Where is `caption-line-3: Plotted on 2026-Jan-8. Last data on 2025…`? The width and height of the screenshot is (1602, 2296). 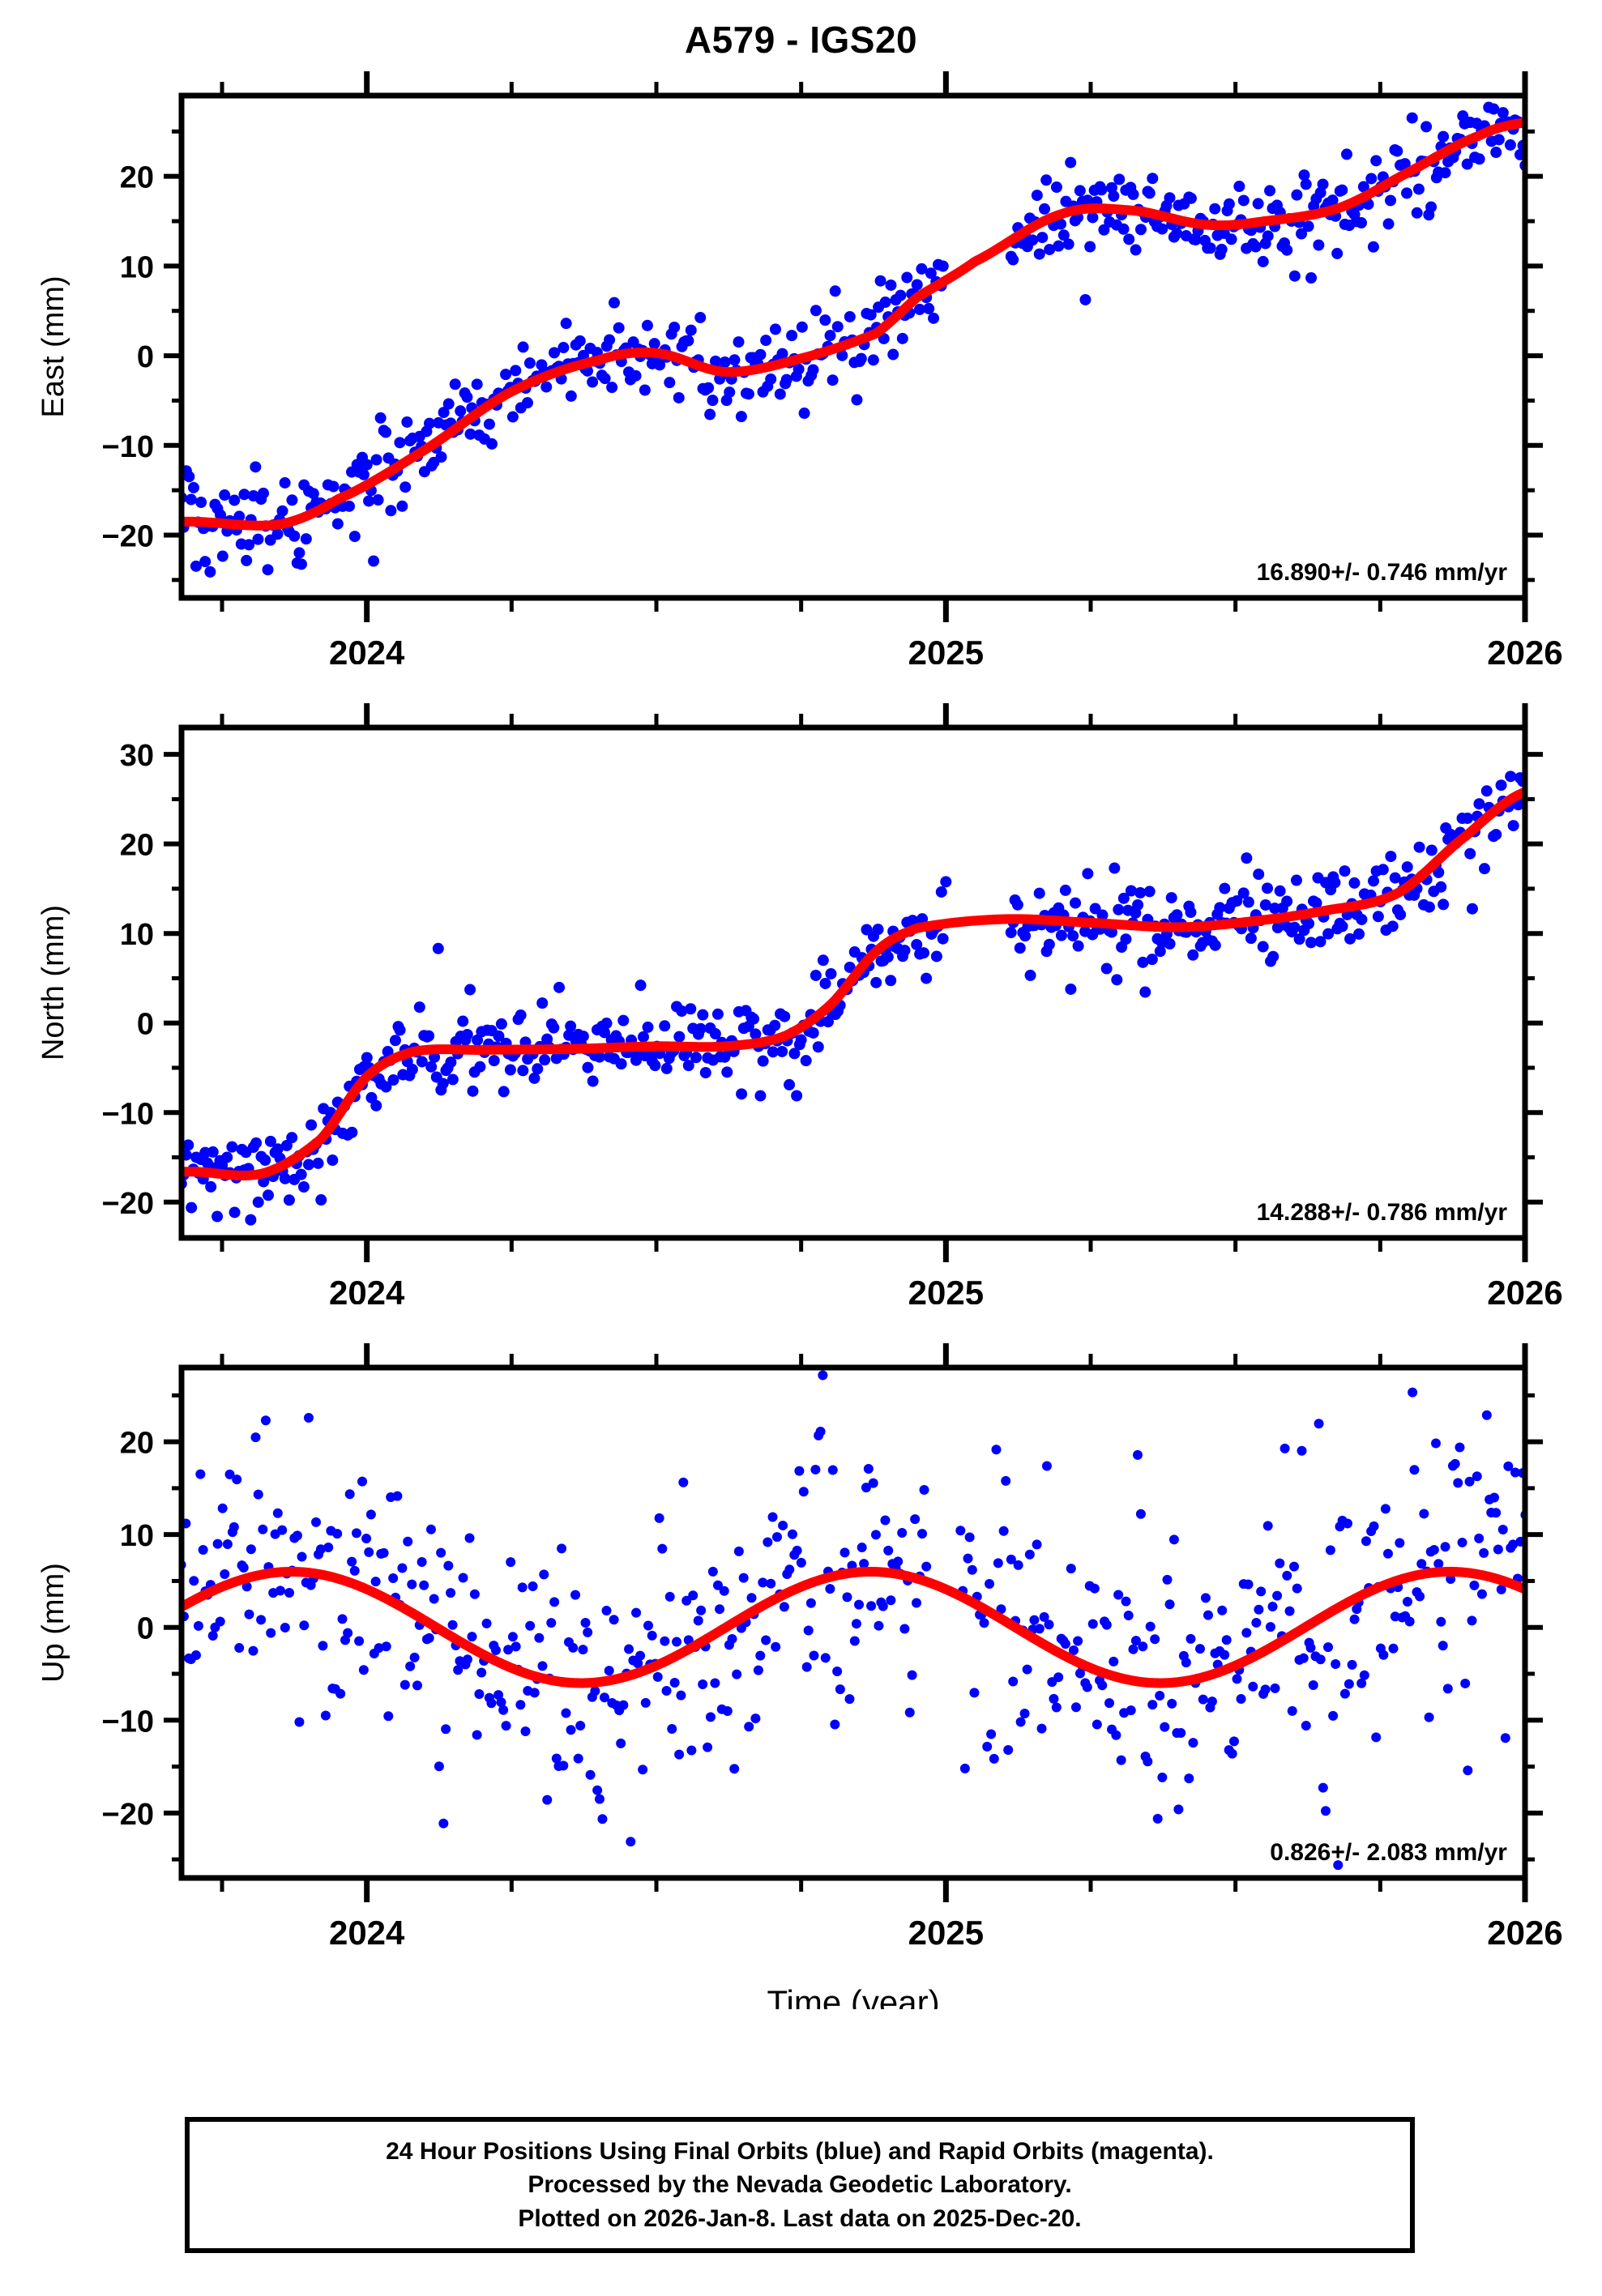 caption-line-3: Plotted on 2026-Jan-8. Last data on 2025… is located at coordinates (800, 2218).